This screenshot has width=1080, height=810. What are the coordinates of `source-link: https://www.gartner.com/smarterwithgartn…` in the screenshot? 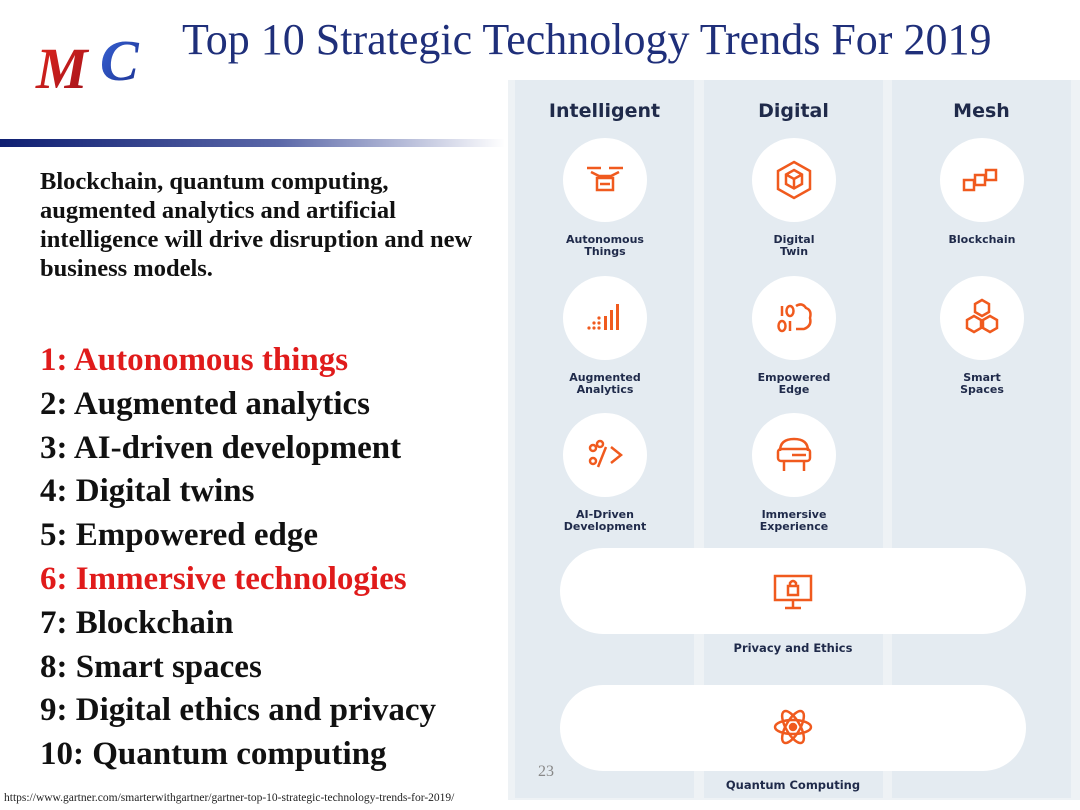 It's located at (229, 798).